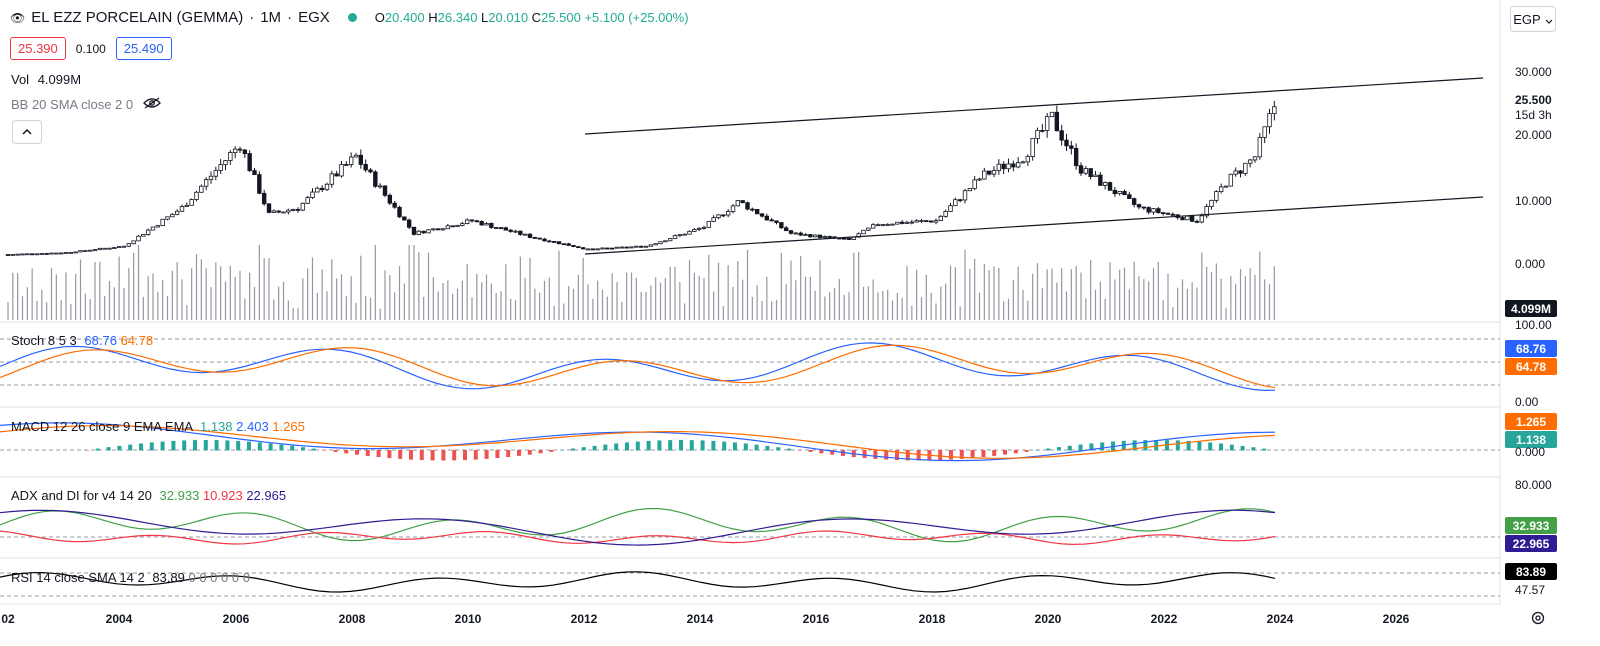 The image size is (1600, 646). What do you see at coordinates (1533, 135) in the screenshot?
I see `price-axis-label: 20.000` at bounding box center [1533, 135].